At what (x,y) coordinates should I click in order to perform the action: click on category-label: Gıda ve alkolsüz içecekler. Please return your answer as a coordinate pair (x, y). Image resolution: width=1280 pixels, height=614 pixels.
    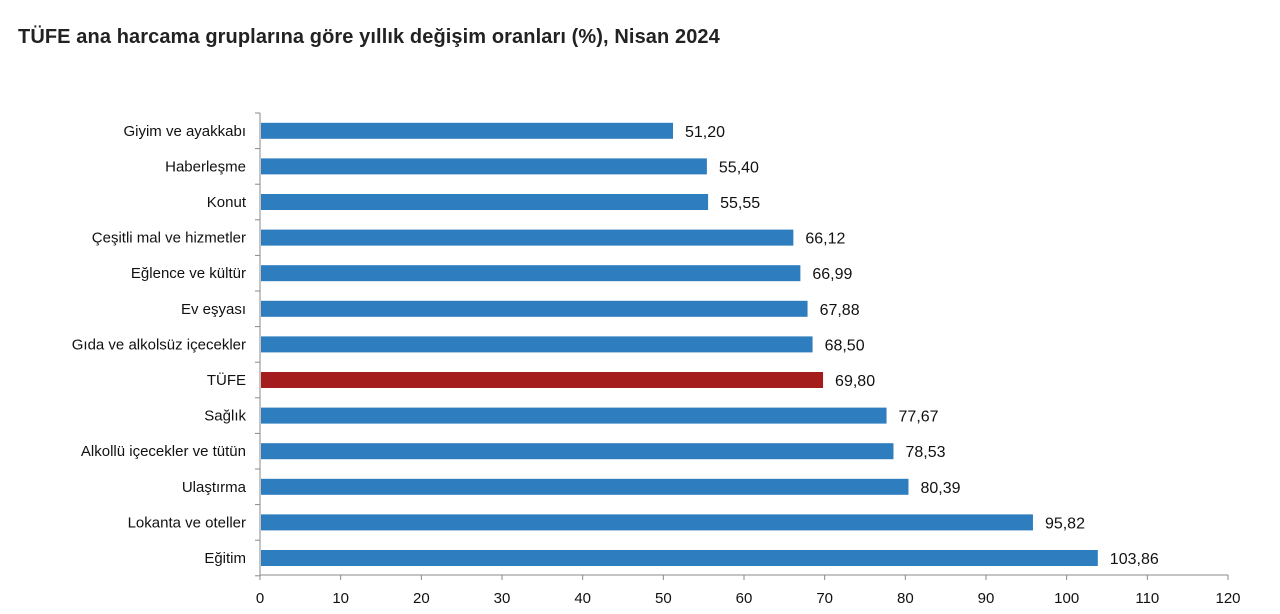
    Looking at the image, I should click on (159, 344).